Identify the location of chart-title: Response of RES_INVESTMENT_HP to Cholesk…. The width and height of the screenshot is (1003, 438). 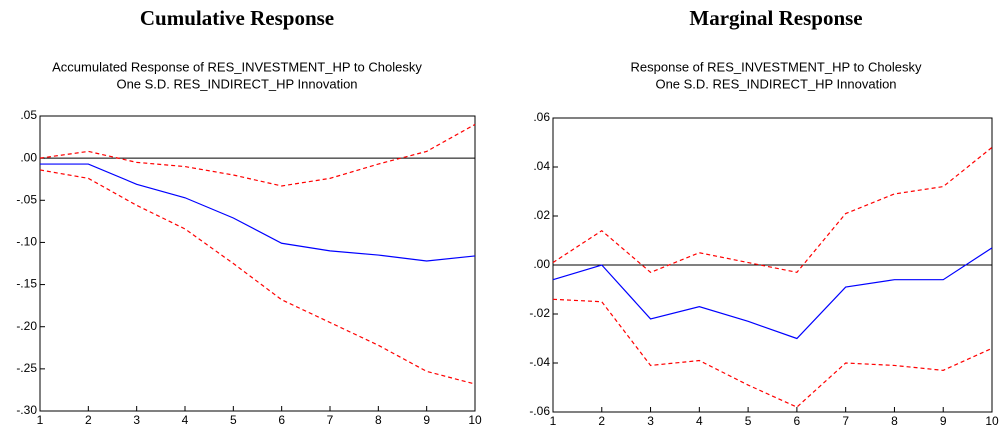
(776, 66).